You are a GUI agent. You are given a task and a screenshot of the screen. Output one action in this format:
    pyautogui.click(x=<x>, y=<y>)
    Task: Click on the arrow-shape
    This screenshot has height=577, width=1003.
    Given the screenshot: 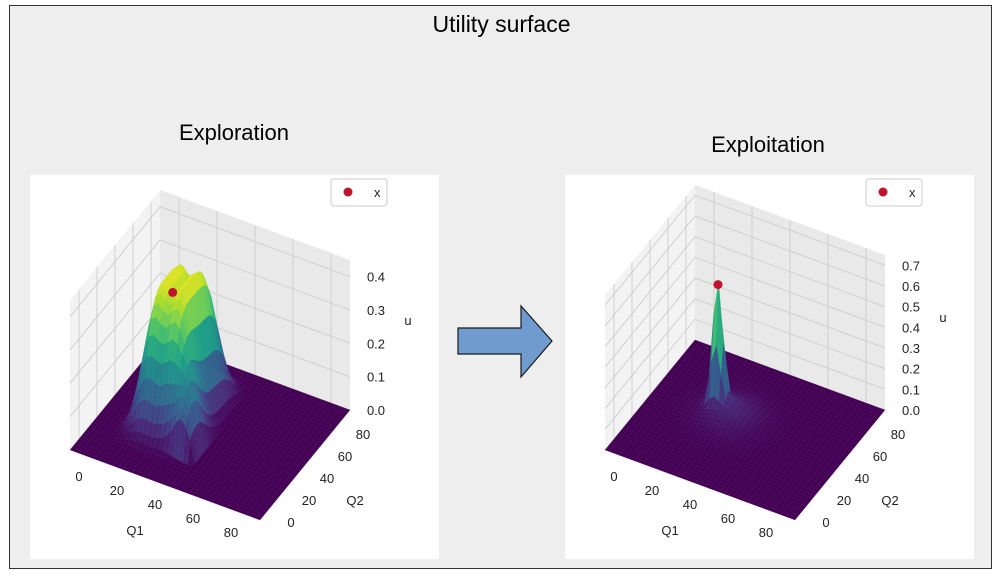 What is the action you would take?
    pyautogui.click(x=505, y=341)
    